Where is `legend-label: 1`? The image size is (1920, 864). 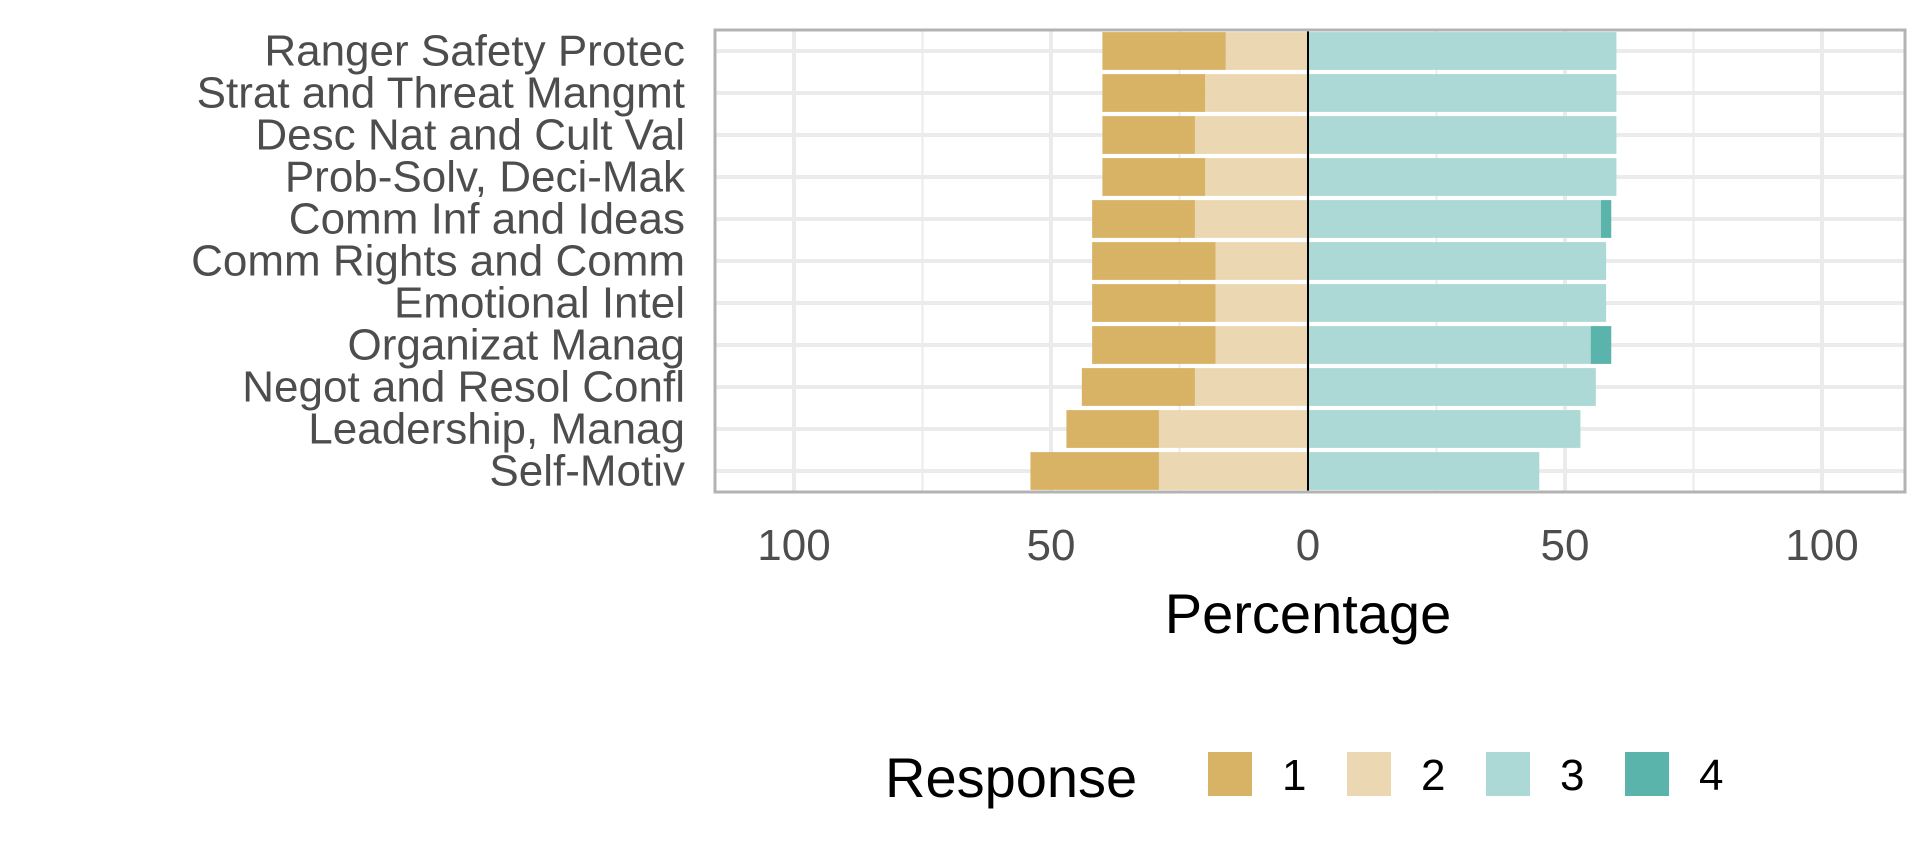 legend-label: 1 is located at coordinates (1294, 775).